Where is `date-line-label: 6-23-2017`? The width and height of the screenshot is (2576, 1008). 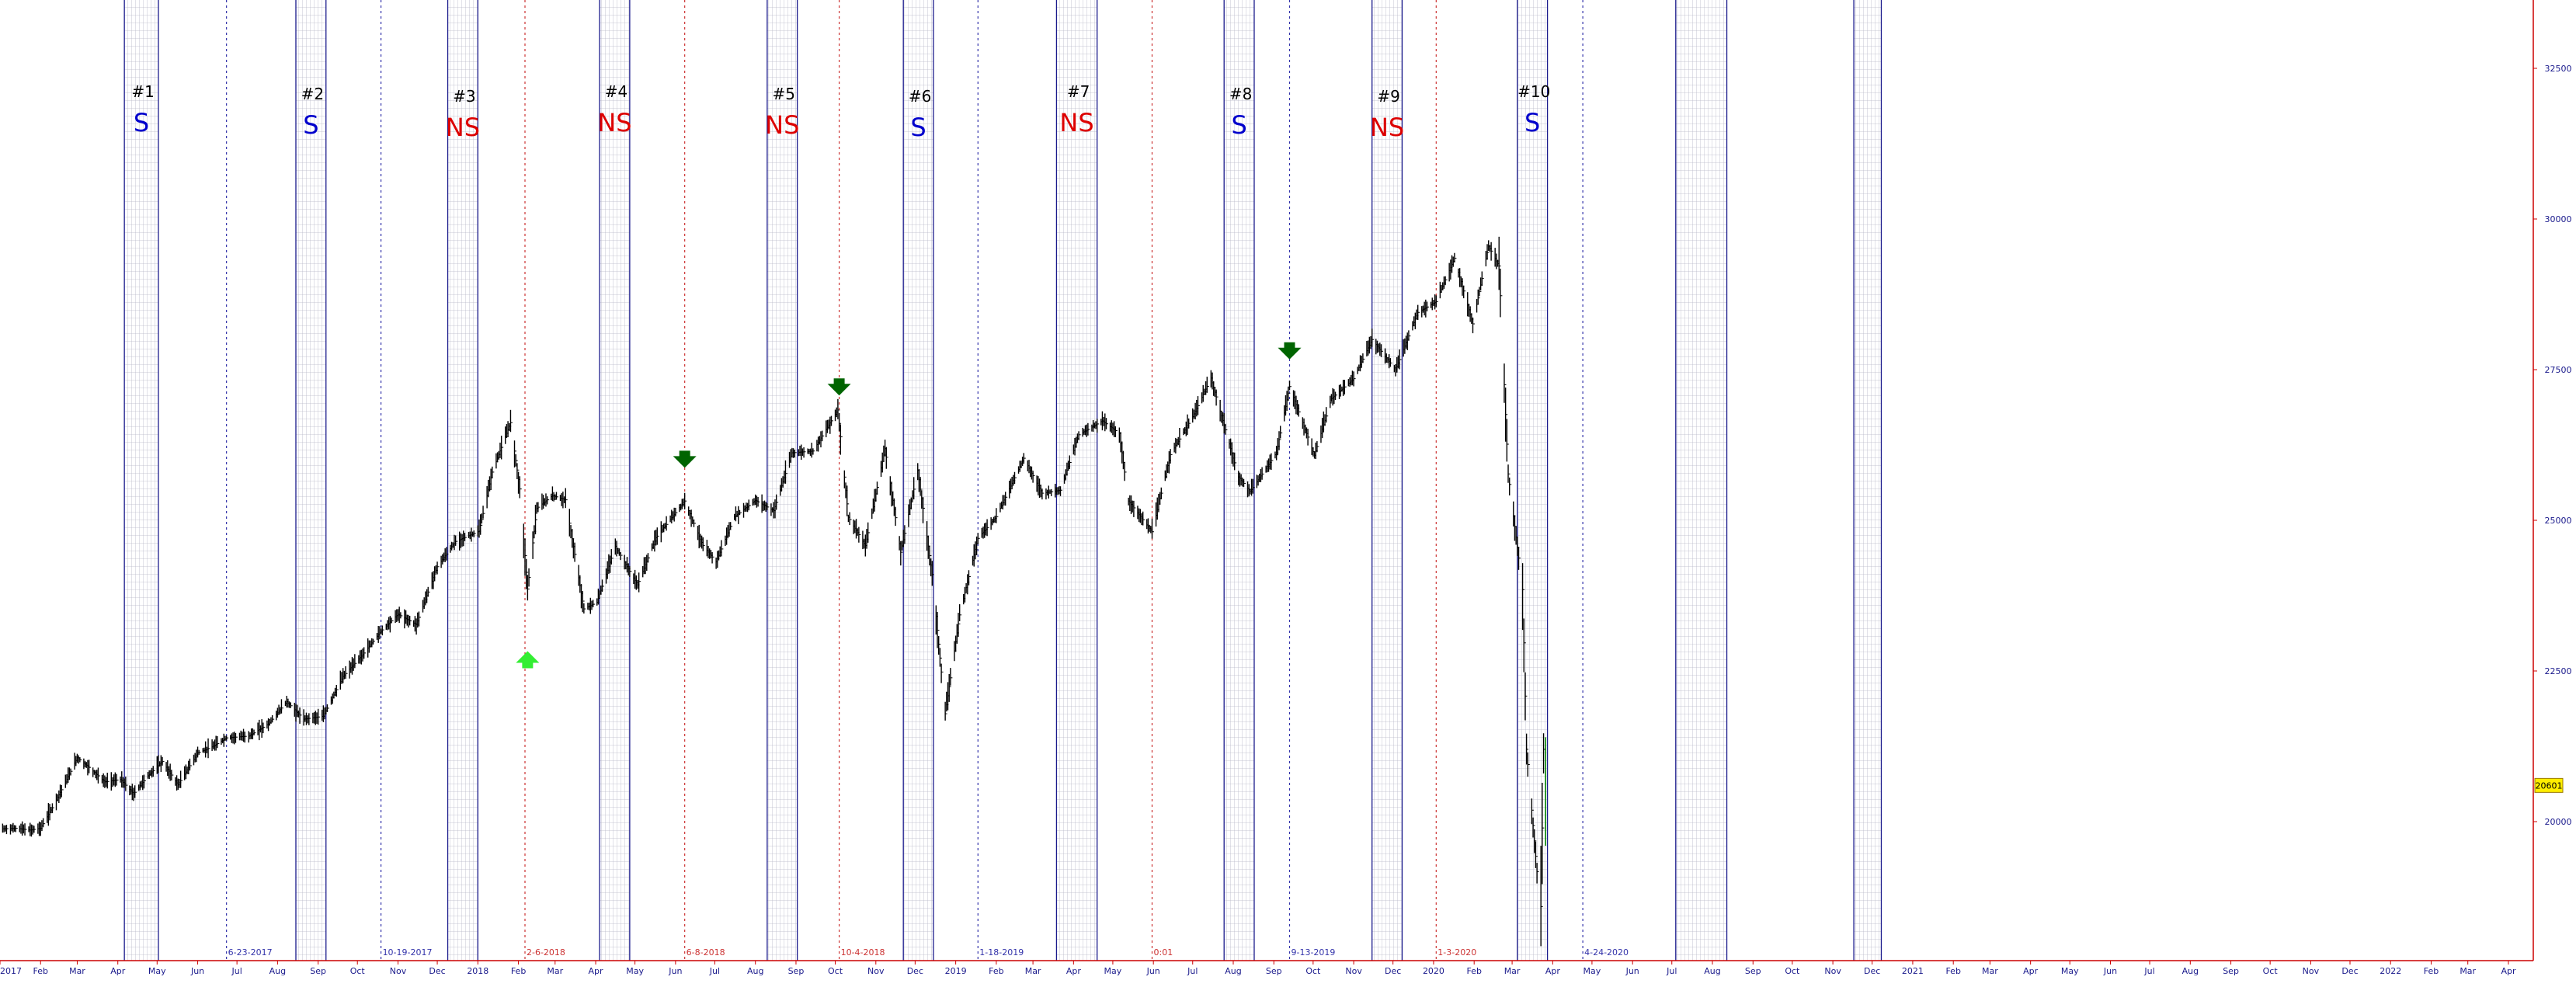
date-line-label: 6-23-2017 is located at coordinates (250, 952).